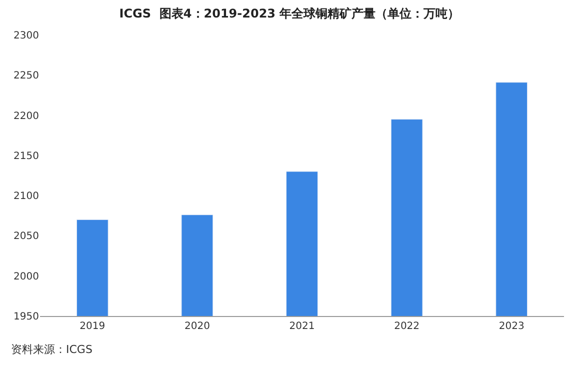  I want to click on x-tick-label: 2022, so click(407, 326).